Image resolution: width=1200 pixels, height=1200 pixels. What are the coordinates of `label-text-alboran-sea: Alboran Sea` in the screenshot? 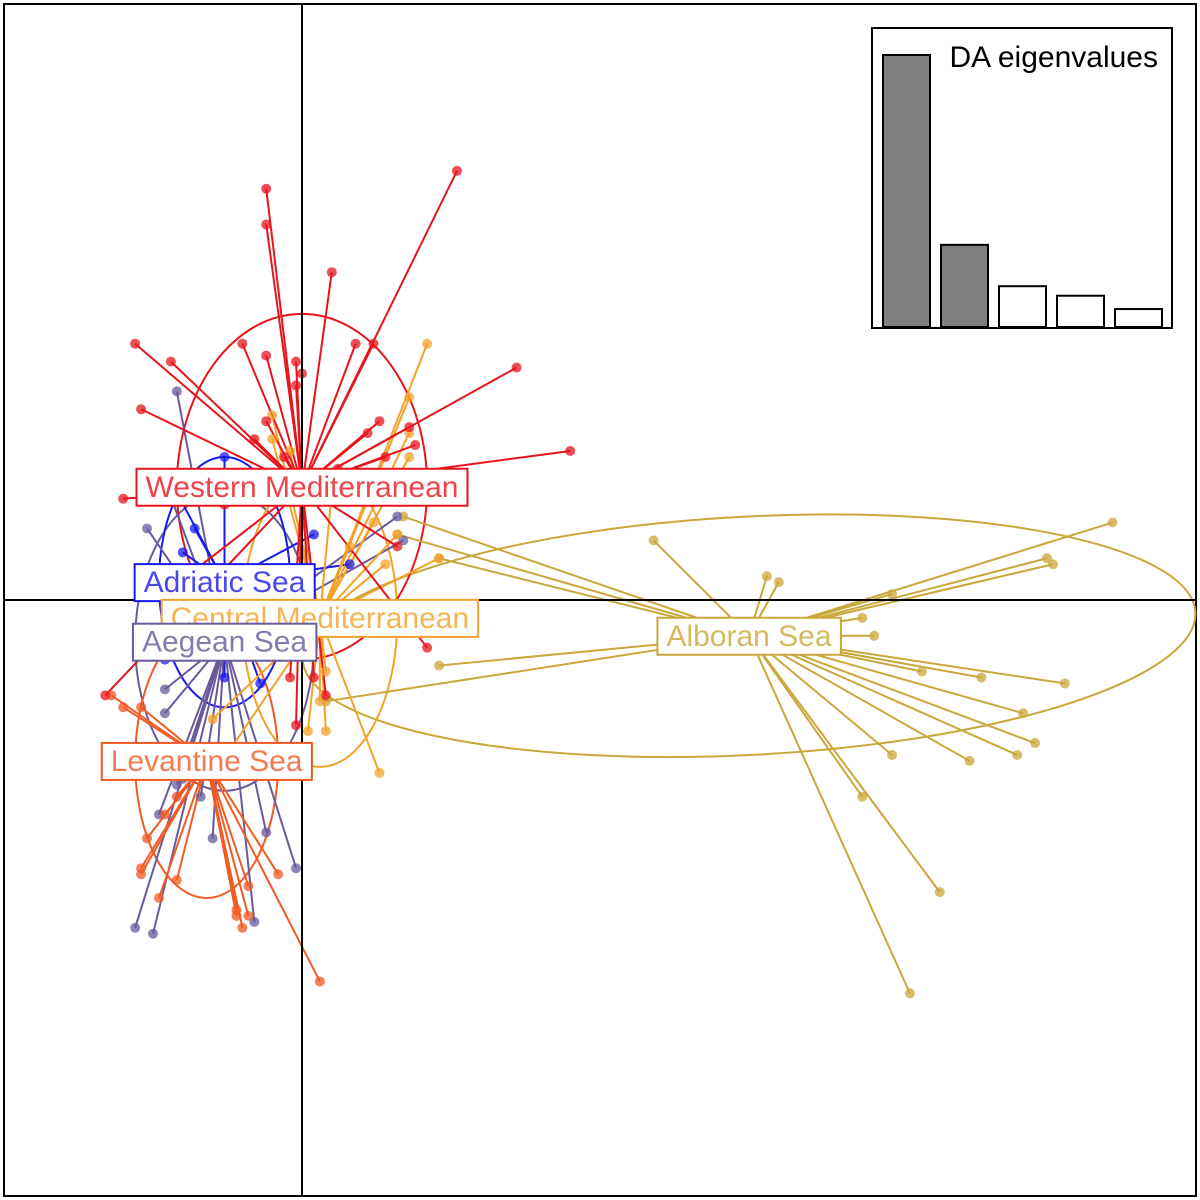 It's located at (748, 636).